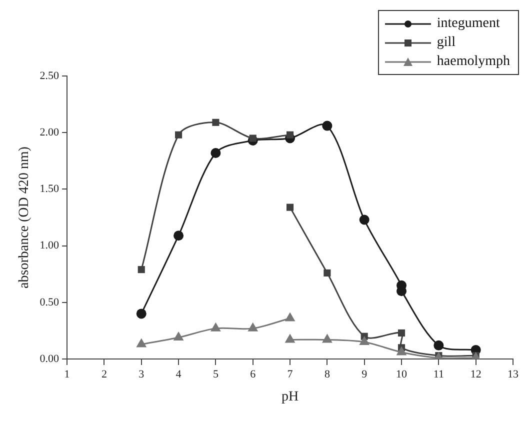 The height and width of the screenshot is (421, 531). What do you see at coordinates (365, 374) in the screenshot?
I see `x-tick-label: 9` at bounding box center [365, 374].